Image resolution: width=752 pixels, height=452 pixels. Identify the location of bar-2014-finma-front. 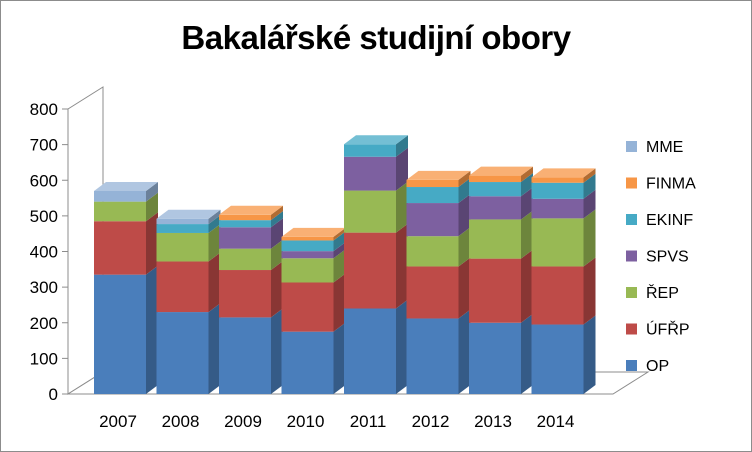
(557, 180).